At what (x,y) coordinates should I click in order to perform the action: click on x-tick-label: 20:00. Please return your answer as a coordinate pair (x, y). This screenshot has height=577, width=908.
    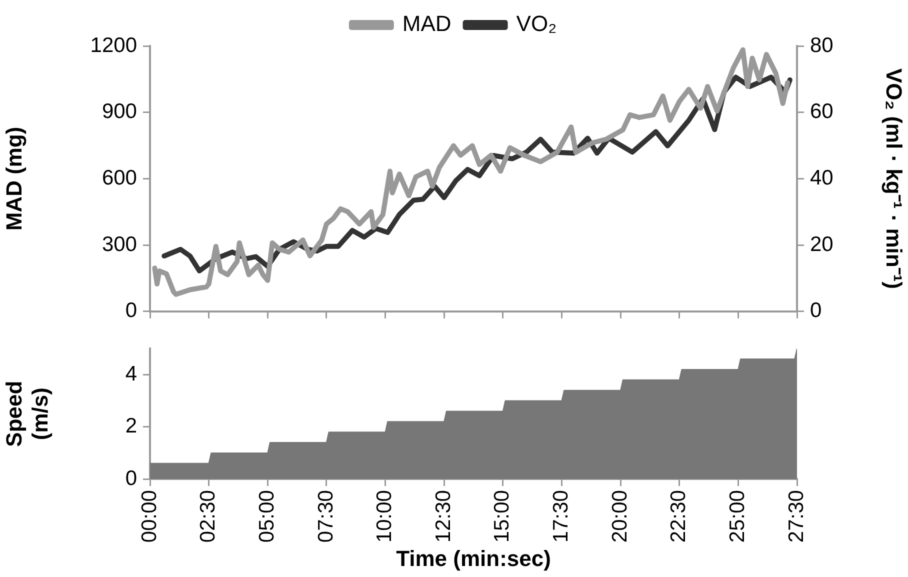
    Looking at the image, I should click on (620, 516).